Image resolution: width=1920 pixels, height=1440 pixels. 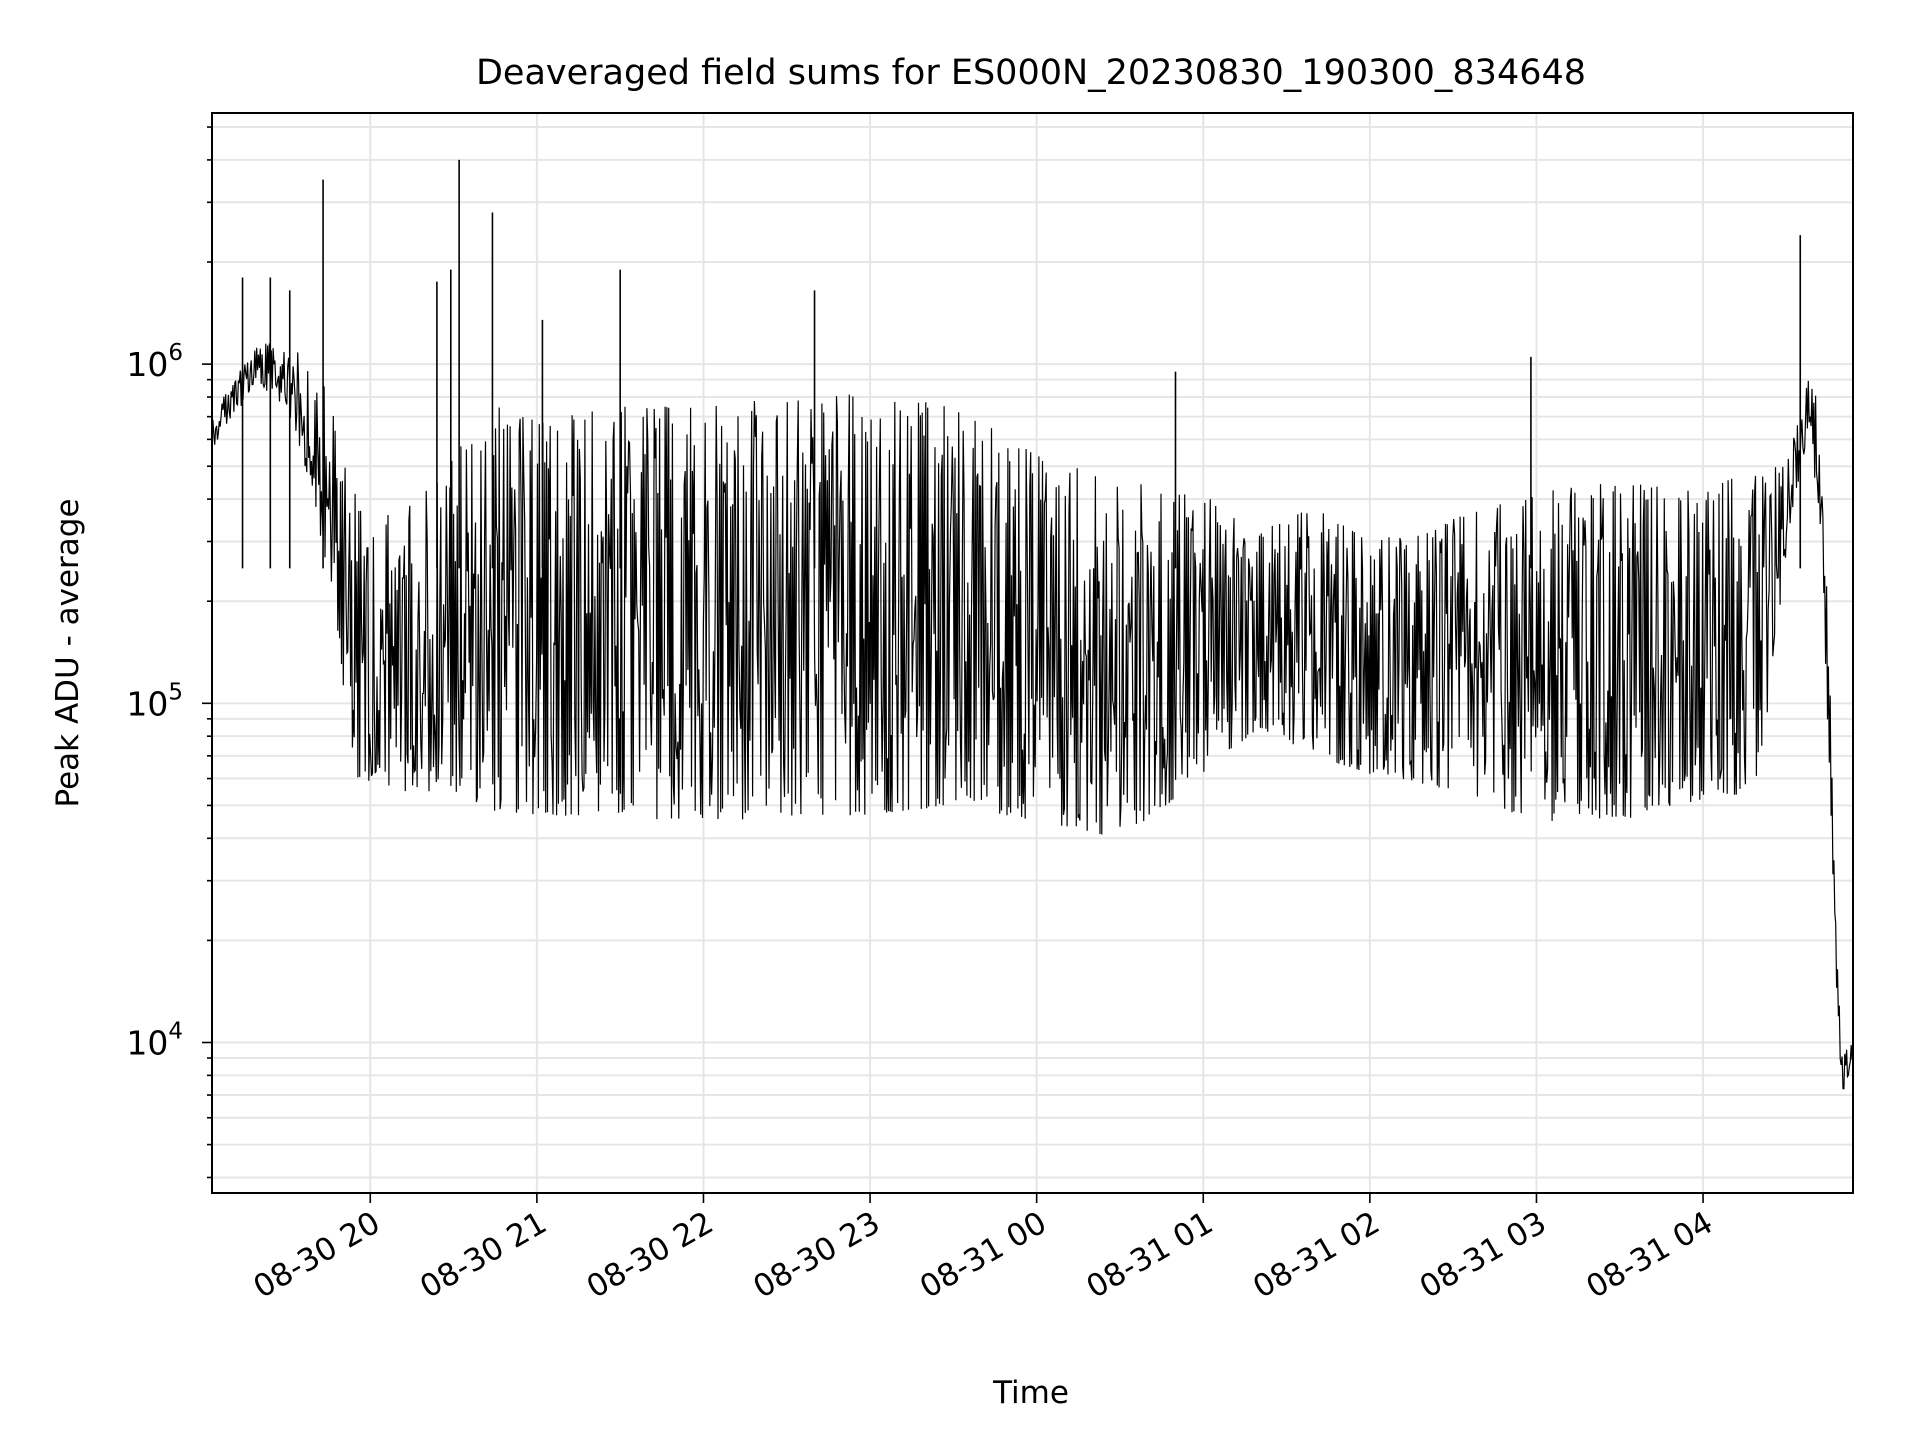 I want to click on y-axis-label: Peak ADU - average, so click(x=68, y=652).